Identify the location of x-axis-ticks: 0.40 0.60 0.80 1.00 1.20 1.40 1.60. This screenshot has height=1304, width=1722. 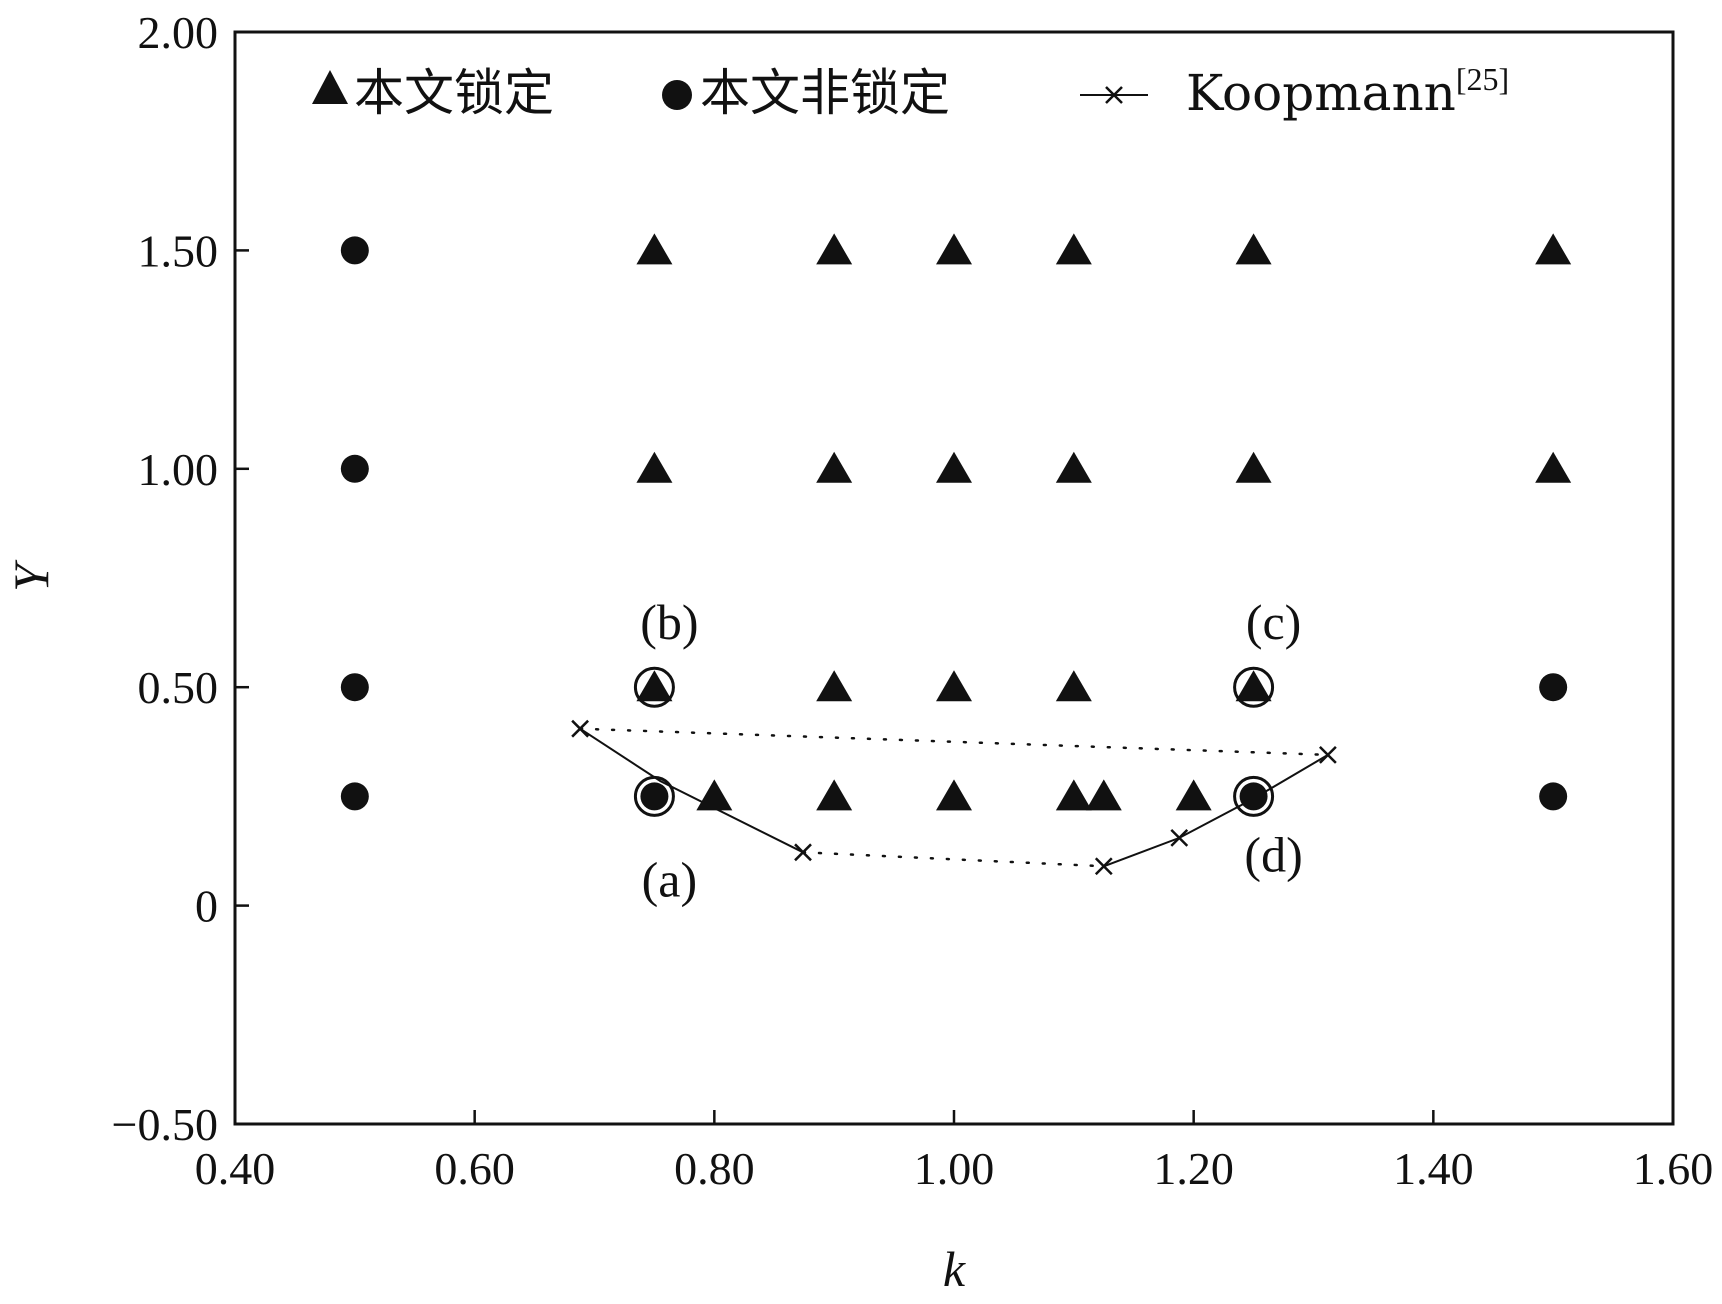
(954, 1152).